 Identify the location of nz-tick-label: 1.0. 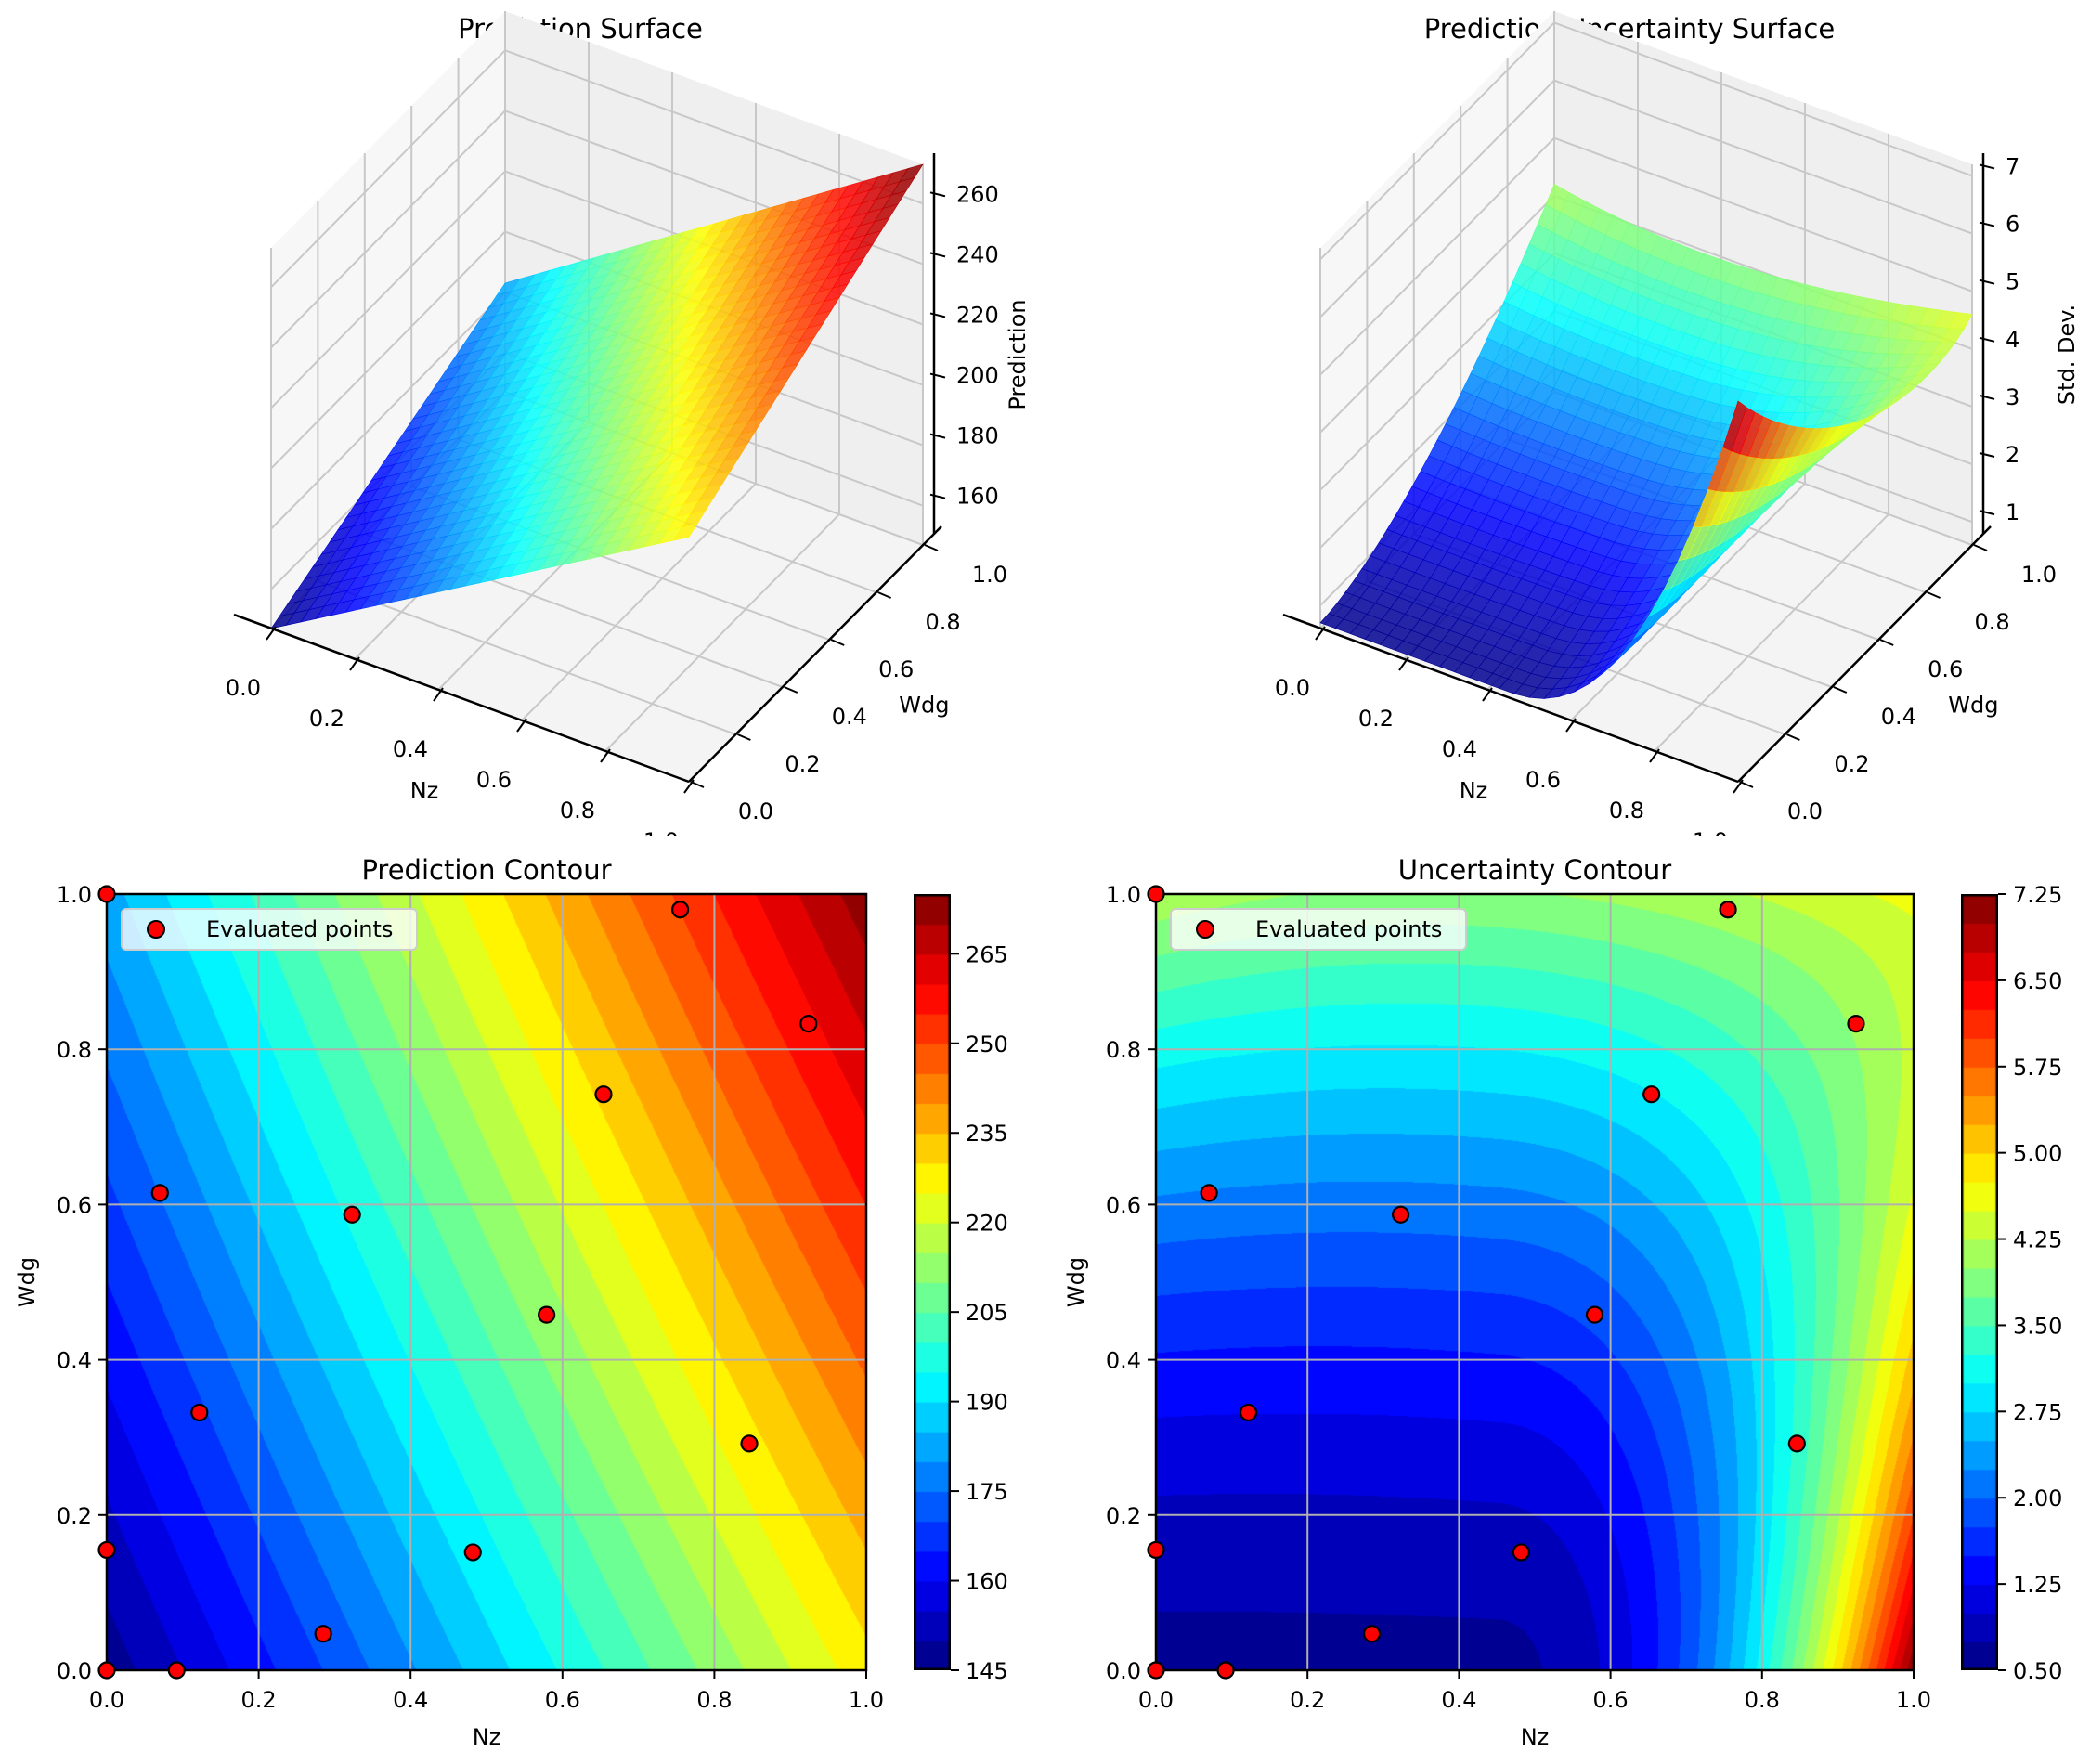
(1710, 832).